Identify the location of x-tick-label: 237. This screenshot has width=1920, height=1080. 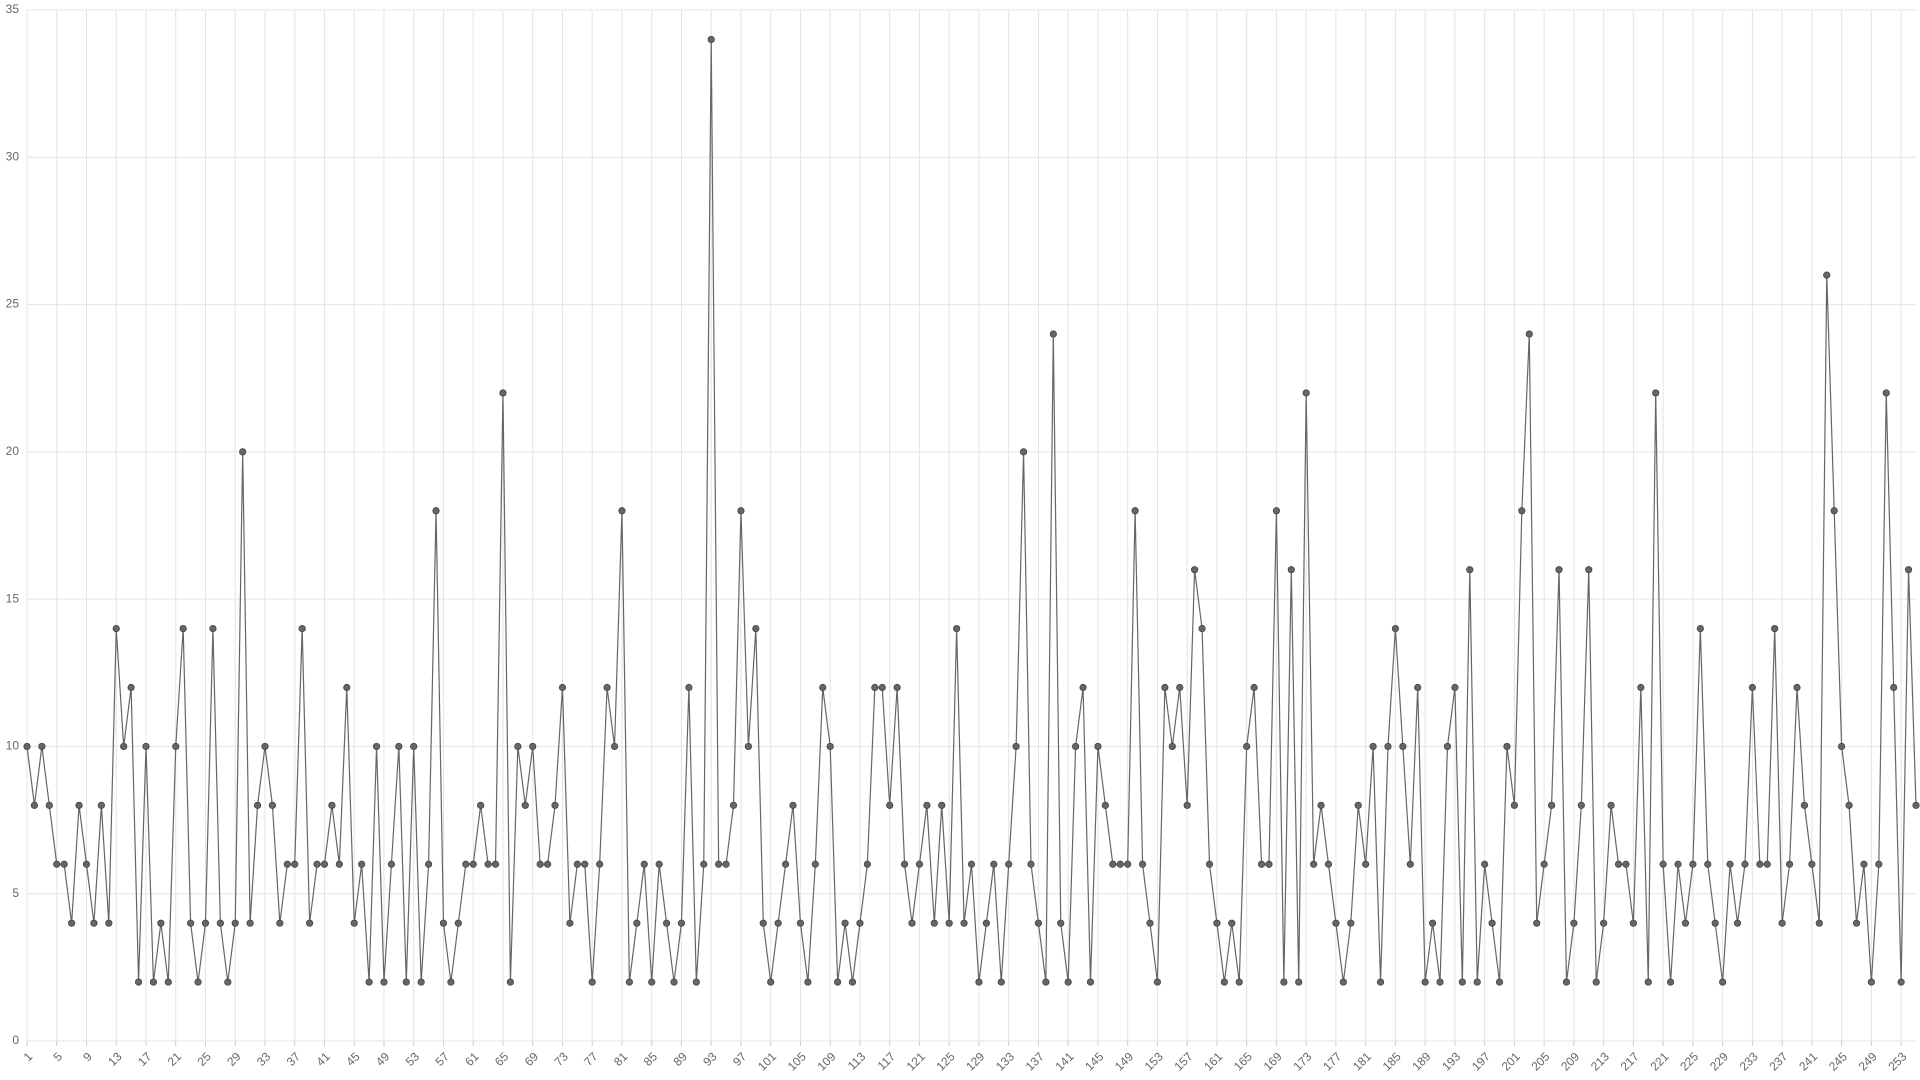
(1778, 1061).